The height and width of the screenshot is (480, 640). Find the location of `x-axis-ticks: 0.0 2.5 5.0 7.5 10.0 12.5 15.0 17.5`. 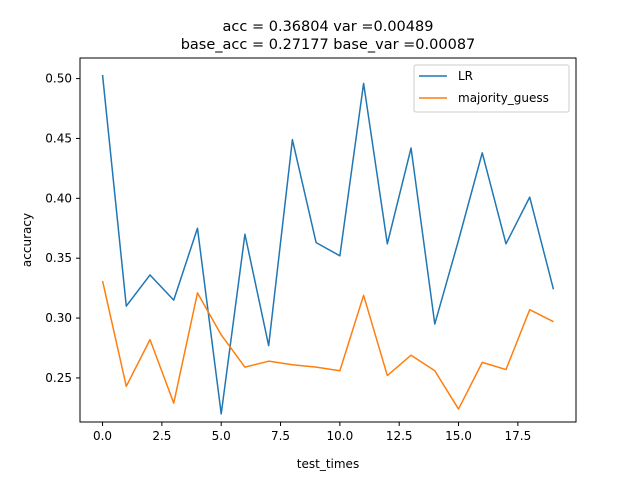

x-axis-ticks: 0.0 2.5 5.0 7.5 10.0 12.5 15.0 17.5 is located at coordinates (312, 432).